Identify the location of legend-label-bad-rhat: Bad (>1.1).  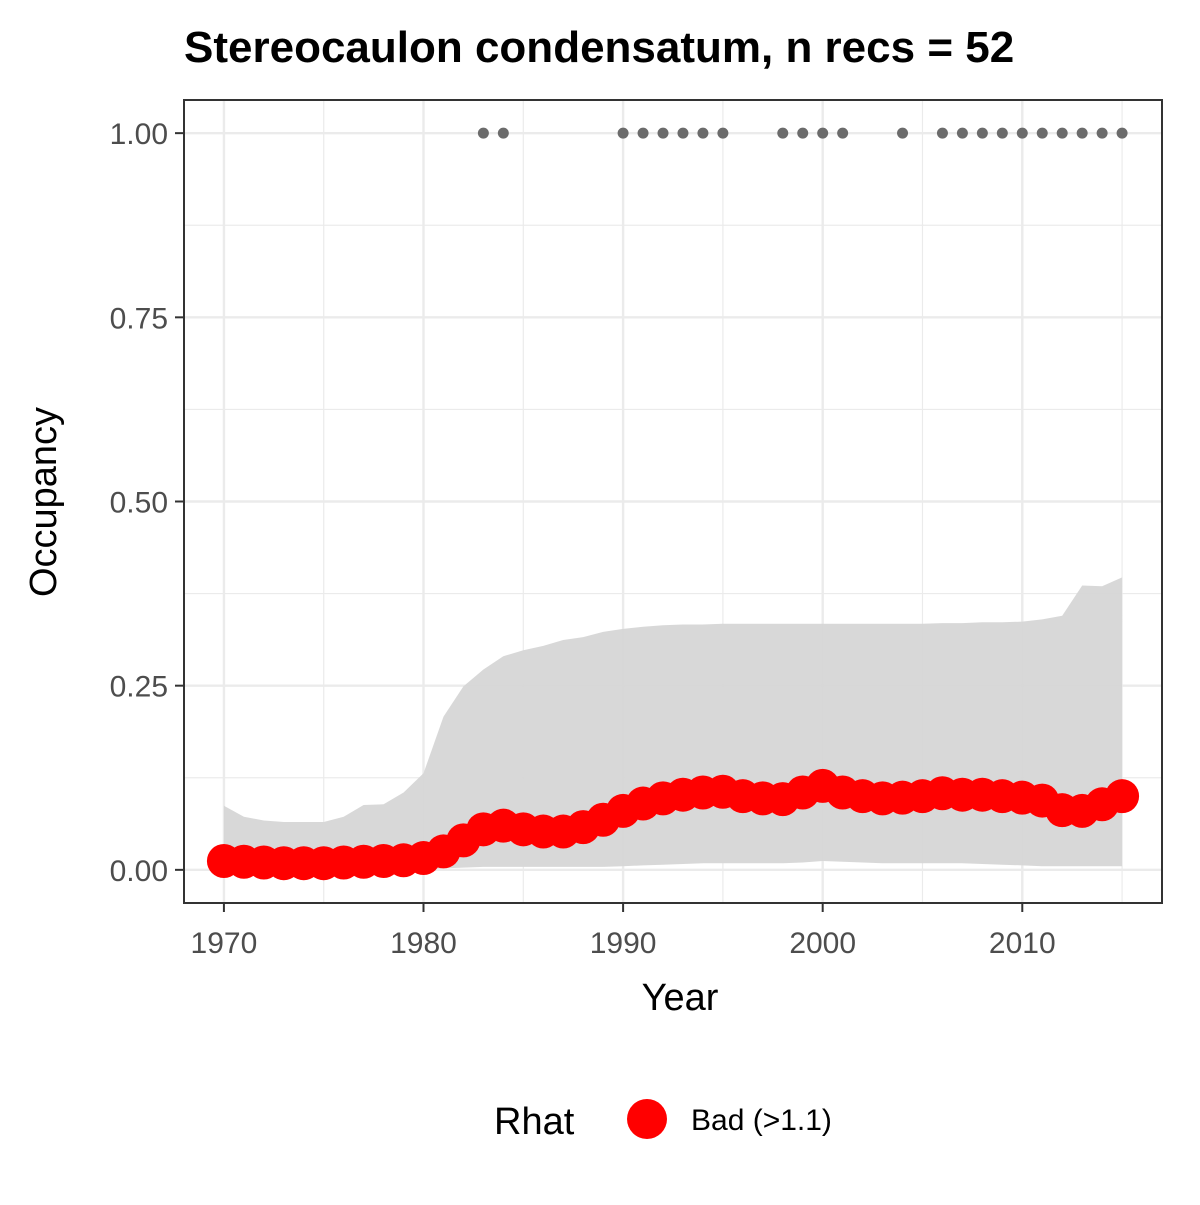
(761, 1120).